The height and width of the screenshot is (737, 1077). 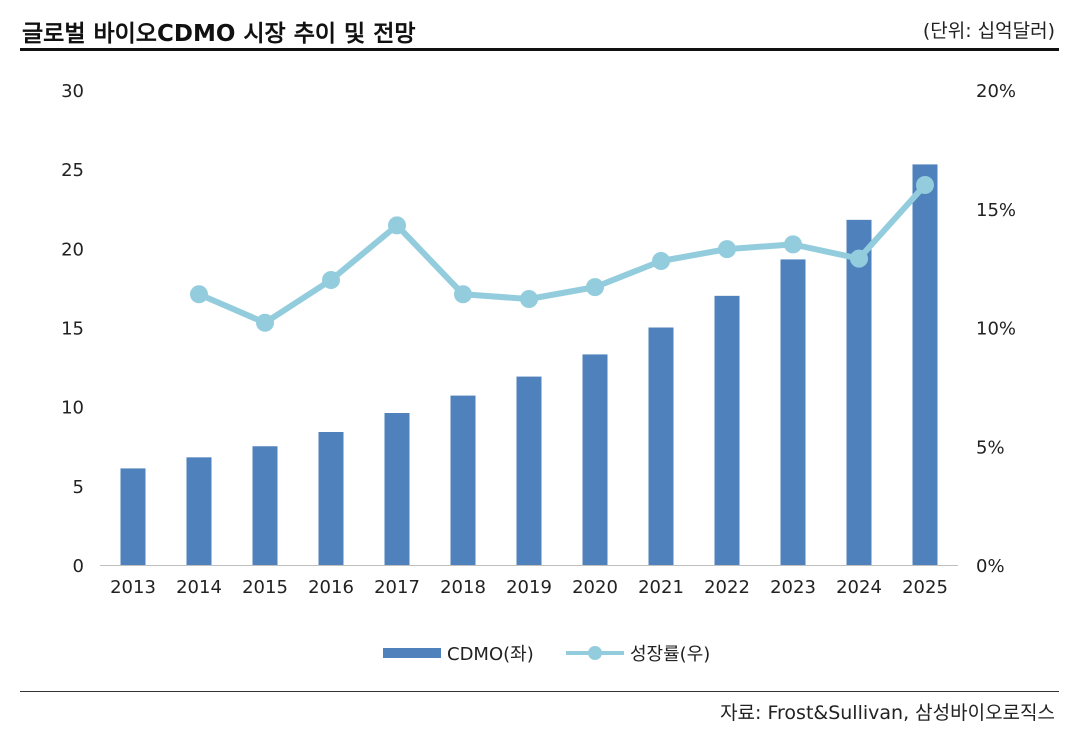 I want to click on right-axis-tick-label: 10%, so click(x=996, y=329).